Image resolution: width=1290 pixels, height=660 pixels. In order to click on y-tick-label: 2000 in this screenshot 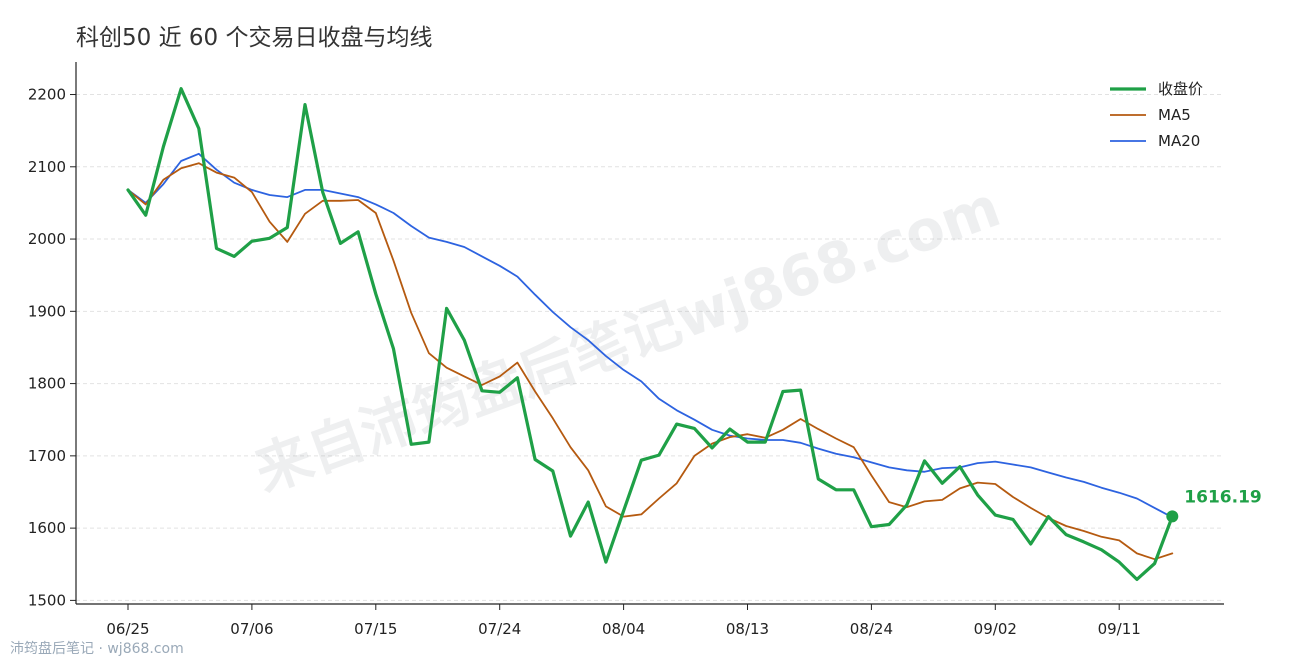, I will do `click(47, 239)`.